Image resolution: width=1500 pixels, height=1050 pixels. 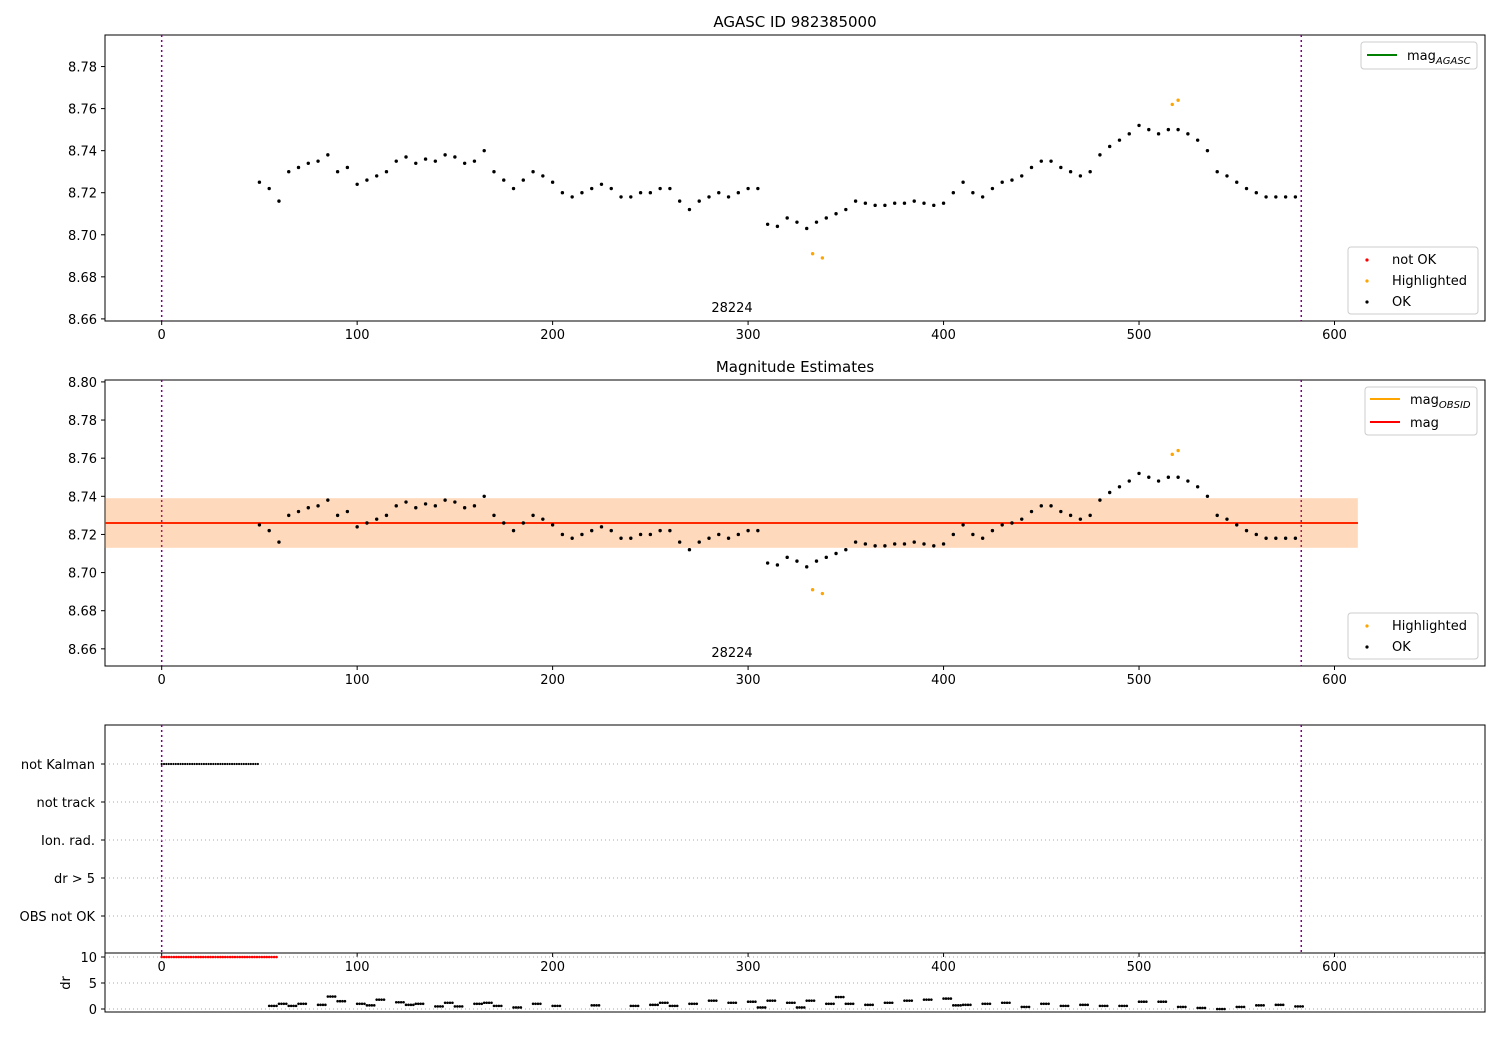 I want to click on svg-text: magOBSID, so click(x=1440, y=402).